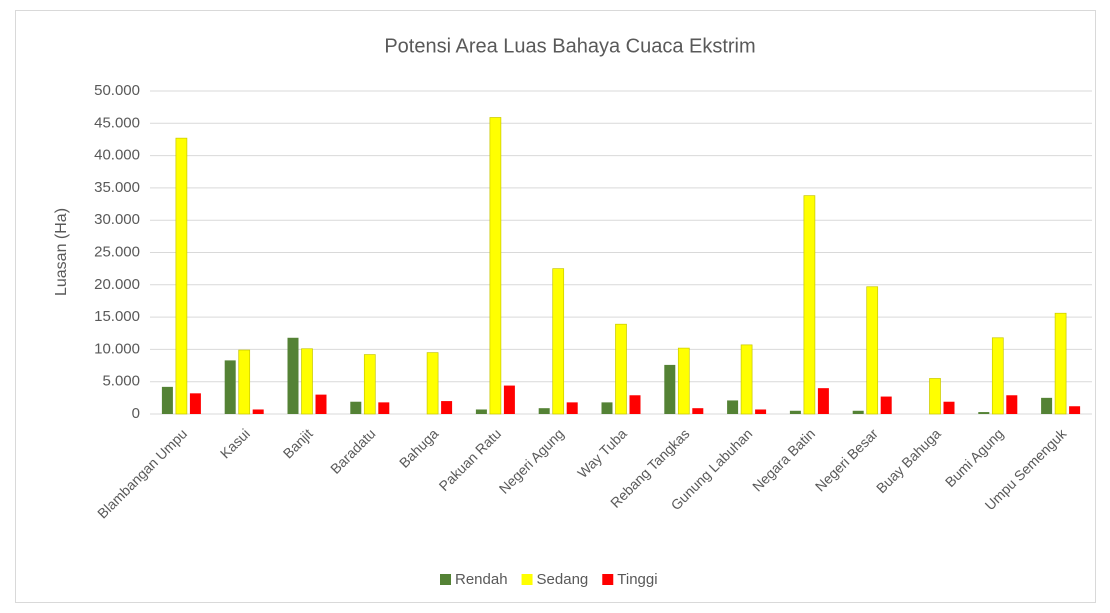  Describe the element at coordinates (61, 252) in the screenshot. I see `y-axis-label: Luasan (Ha)` at that location.